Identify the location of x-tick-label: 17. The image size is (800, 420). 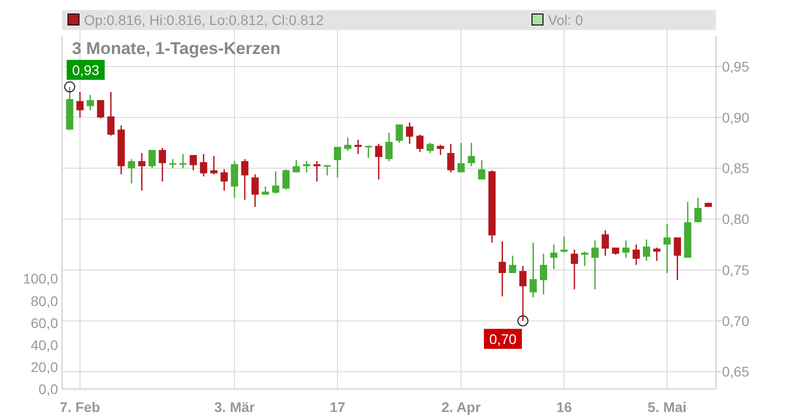
(338, 407).